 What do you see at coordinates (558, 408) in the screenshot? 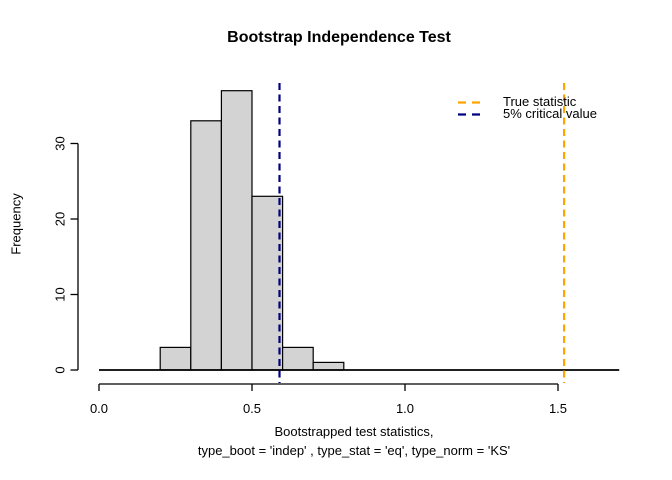
I see `x-tick-label: 1.5` at bounding box center [558, 408].